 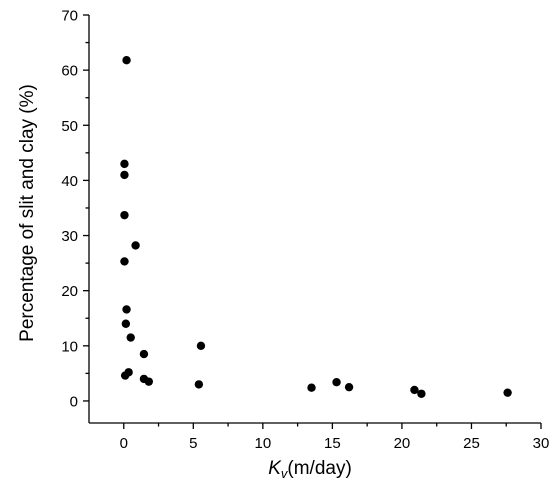 I want to click on y-tick-label: 20, so click(x=69, y=291).